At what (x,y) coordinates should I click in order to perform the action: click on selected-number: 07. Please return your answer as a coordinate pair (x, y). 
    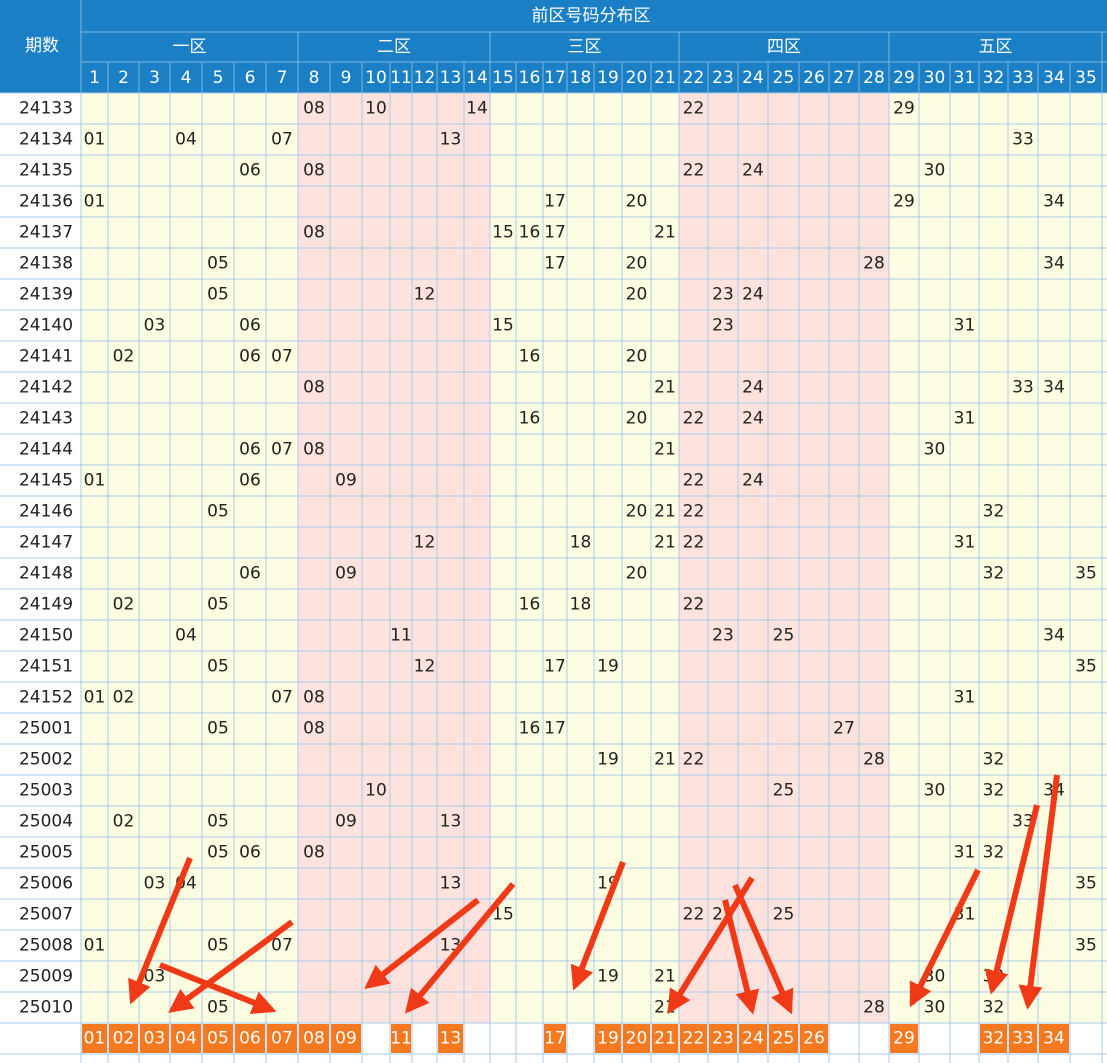
    Looking at the image, I should click on (282, 1039).